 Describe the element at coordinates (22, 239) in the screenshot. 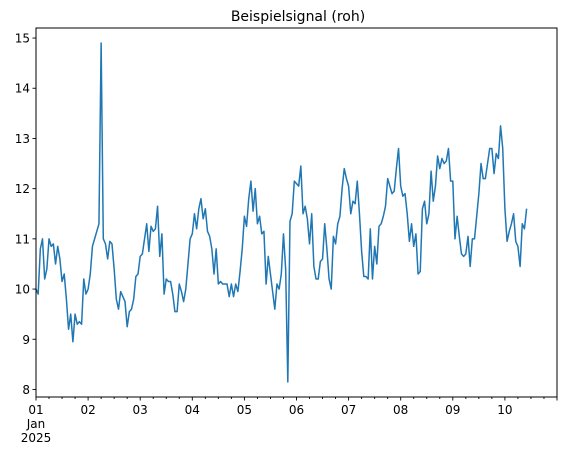

I see `y-tick-label: 11` at that location.